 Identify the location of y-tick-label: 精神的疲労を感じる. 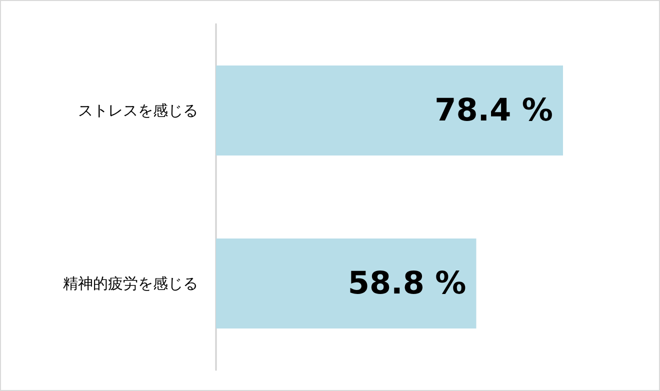
(130, 283).